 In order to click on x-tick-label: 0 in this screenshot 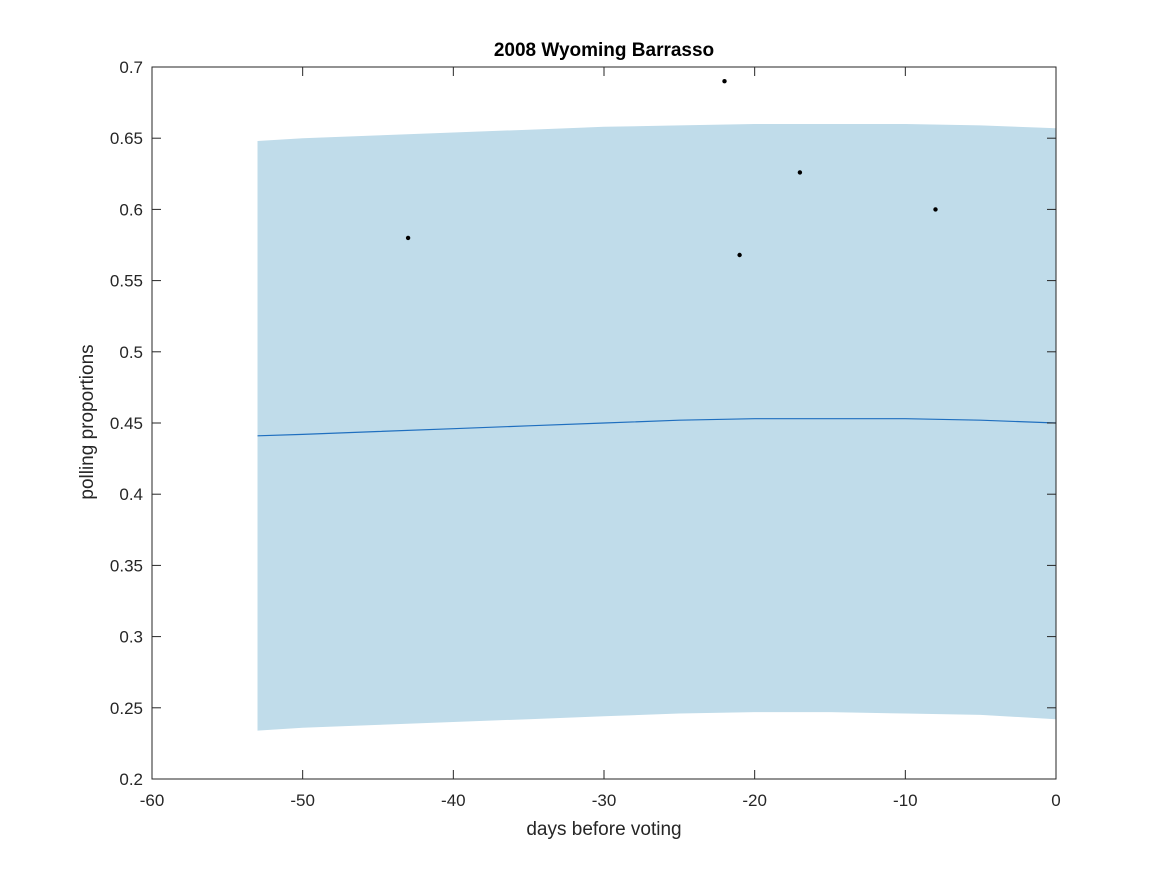, I will do `click(1055, 800)`.